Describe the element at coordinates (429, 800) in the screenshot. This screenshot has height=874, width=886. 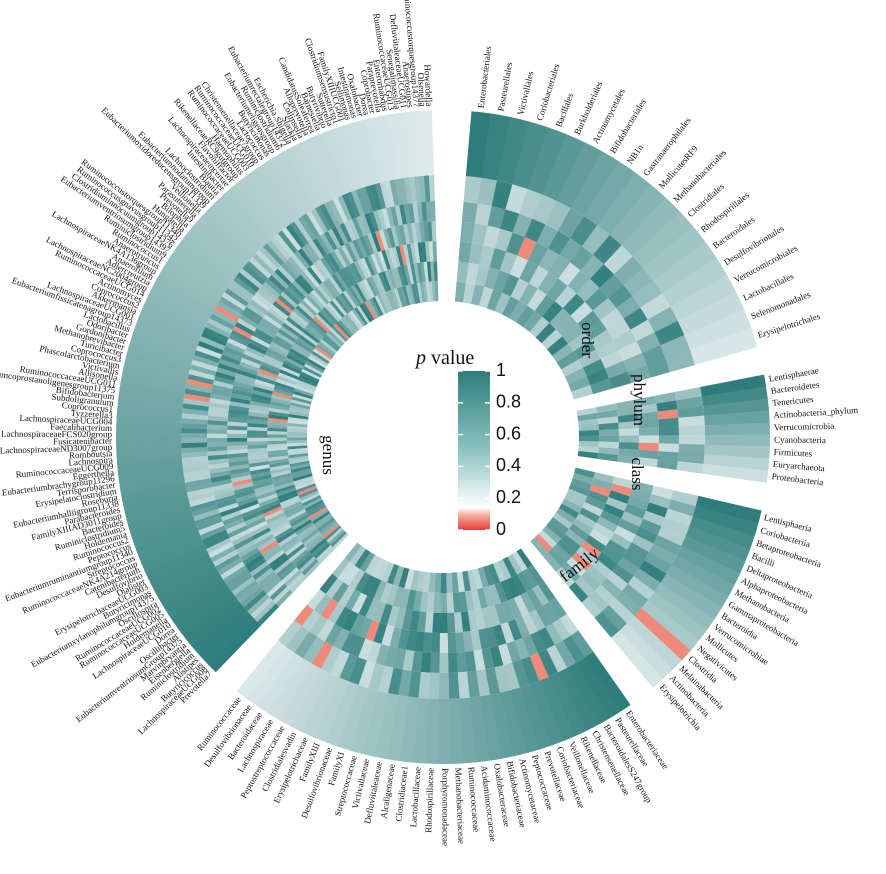
I see `taxon-label: Rhodospirillaceae` at that location.